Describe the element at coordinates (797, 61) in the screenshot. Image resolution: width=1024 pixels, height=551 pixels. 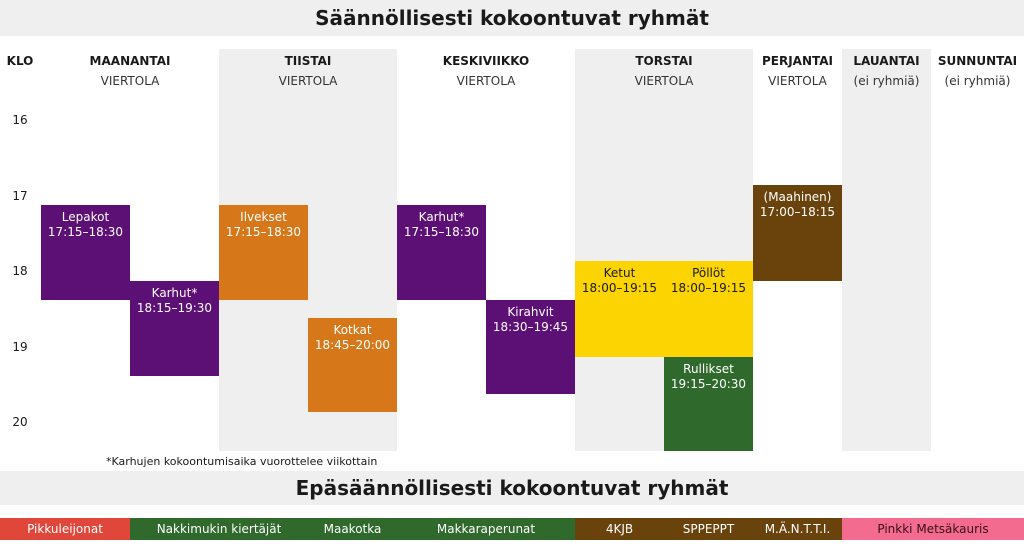
I see `day-header-friday: PERJANTAI` at that location.